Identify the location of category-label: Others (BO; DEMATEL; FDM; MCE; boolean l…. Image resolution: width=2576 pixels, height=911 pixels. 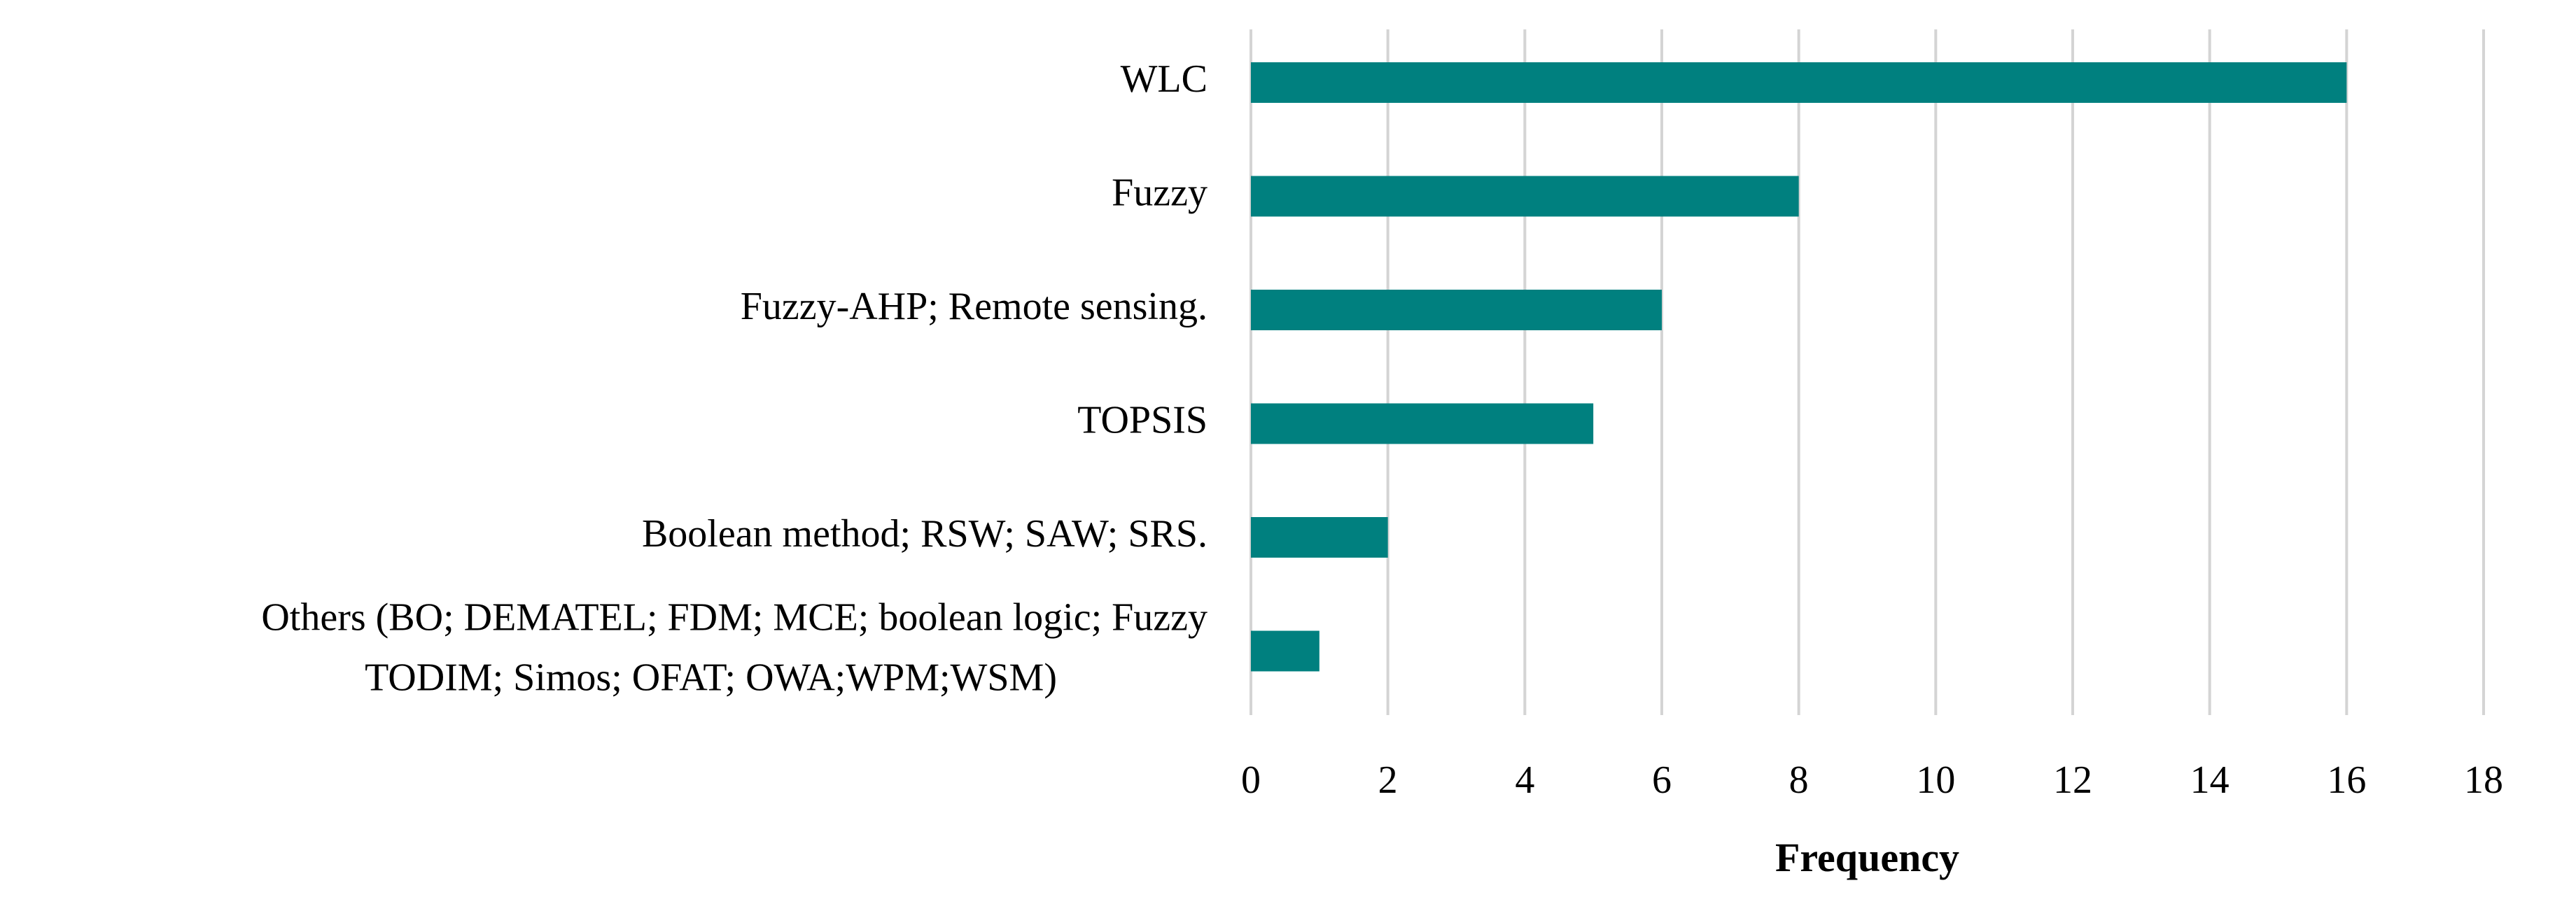
(734, 647).